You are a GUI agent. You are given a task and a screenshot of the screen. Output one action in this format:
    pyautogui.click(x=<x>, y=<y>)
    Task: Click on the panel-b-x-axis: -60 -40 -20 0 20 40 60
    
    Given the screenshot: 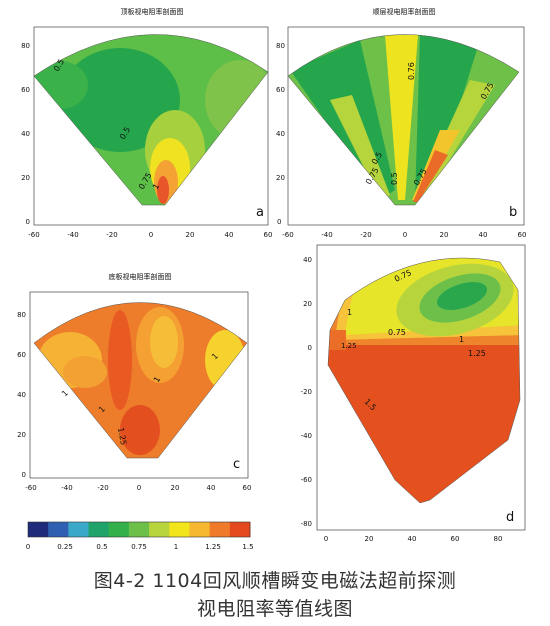 What is the action you would take?
    pyautogui.click(x=404, y=235)
    